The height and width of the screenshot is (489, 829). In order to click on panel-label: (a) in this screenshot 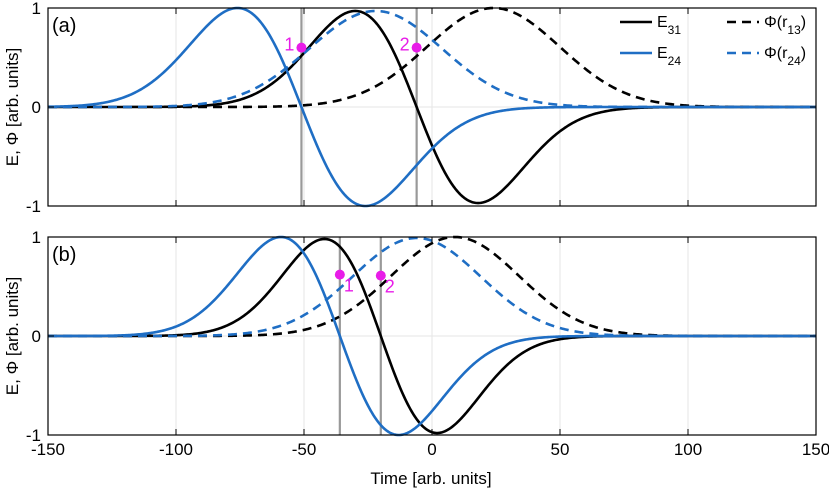, I will do `click(64, 26)`.